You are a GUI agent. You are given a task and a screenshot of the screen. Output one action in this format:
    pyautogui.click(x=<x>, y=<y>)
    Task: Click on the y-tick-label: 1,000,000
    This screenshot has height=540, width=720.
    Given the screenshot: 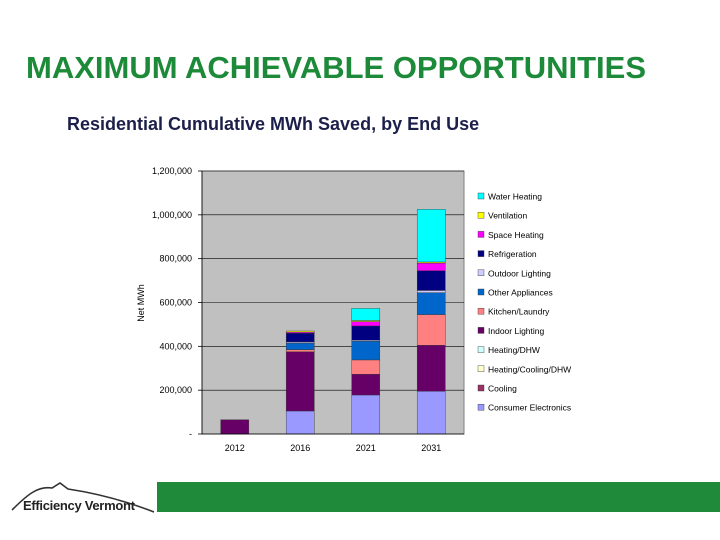 What is the action you would take?
    pyautogui.click(x=172, y=215)
    